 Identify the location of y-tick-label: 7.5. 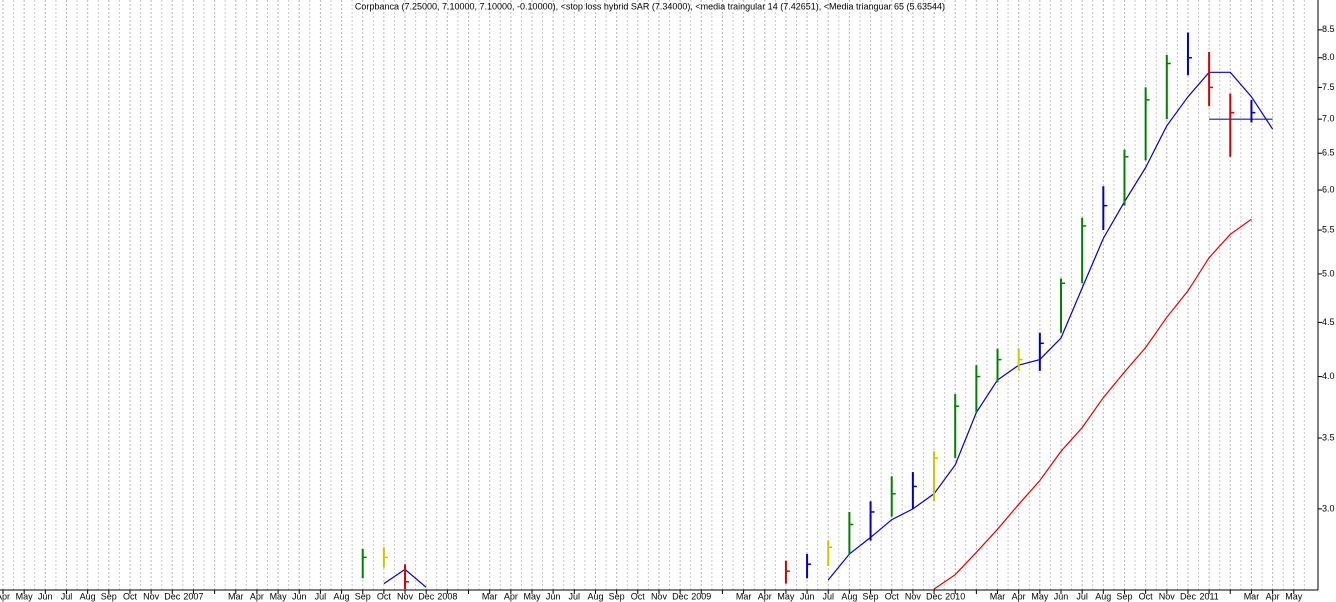
(1328, 87).